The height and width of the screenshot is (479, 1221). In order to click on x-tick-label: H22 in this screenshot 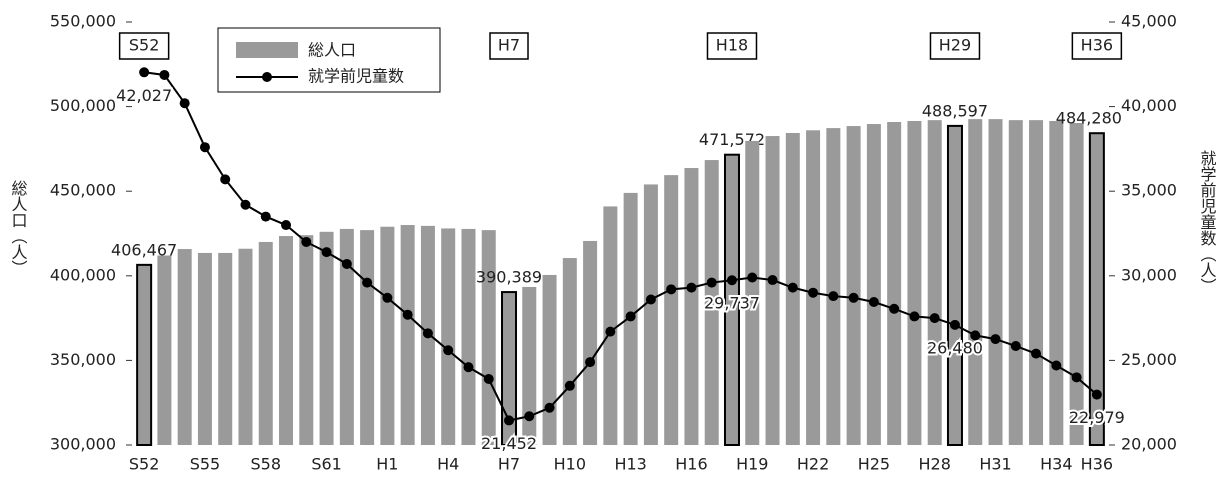, I will do `click(813, 464)`.